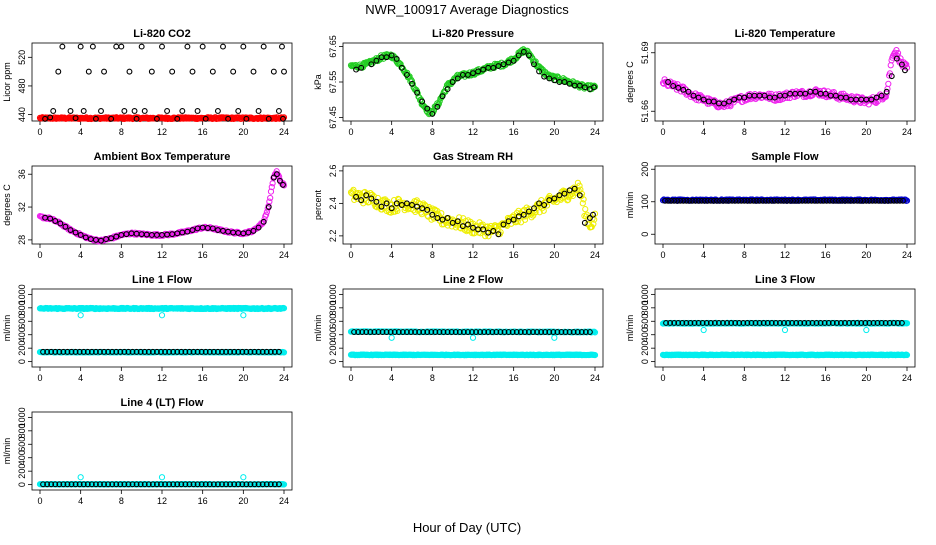  Describe the element at coordinates (7, 205) in the screenshot. I see `y-axis-label: degrees C` at that location.